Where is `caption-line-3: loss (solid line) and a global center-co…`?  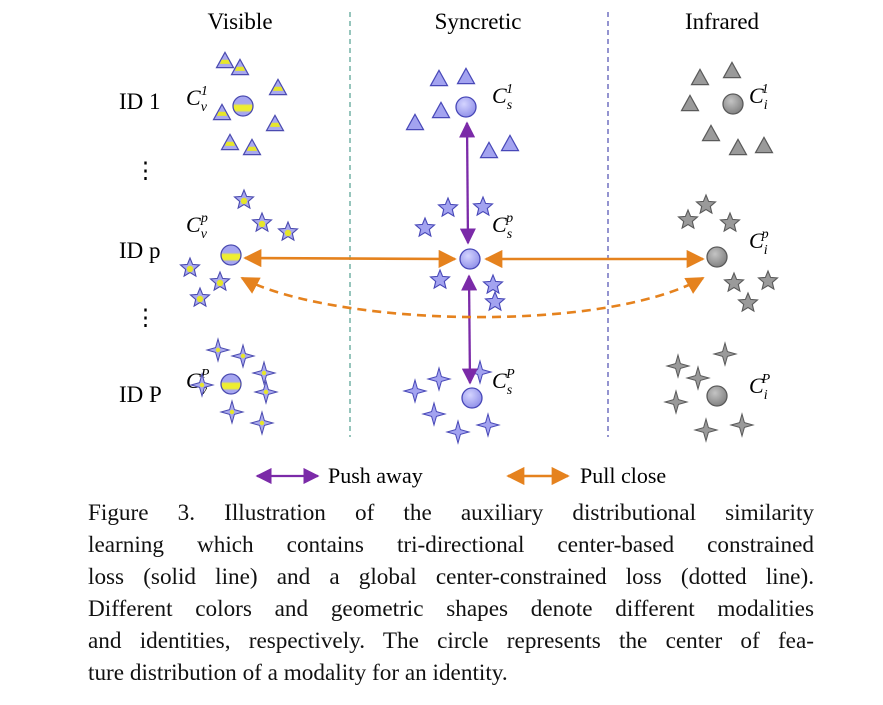 caption-line-3: loss (solid line) and a global center-co… is located at coordinates (451, 577).